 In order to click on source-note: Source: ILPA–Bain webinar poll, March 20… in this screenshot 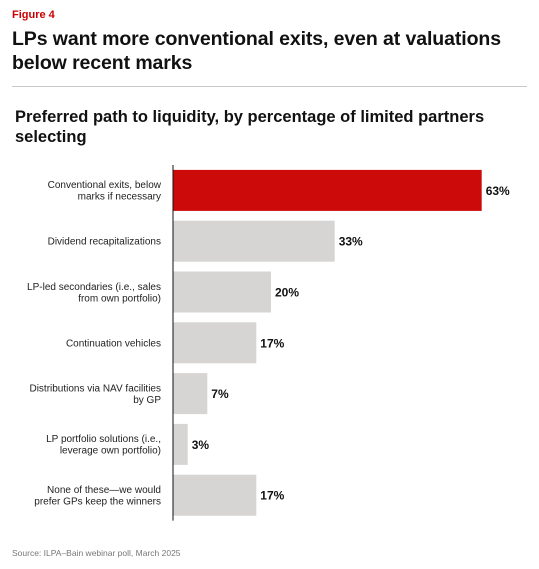, I will do `click(96, 553)`.